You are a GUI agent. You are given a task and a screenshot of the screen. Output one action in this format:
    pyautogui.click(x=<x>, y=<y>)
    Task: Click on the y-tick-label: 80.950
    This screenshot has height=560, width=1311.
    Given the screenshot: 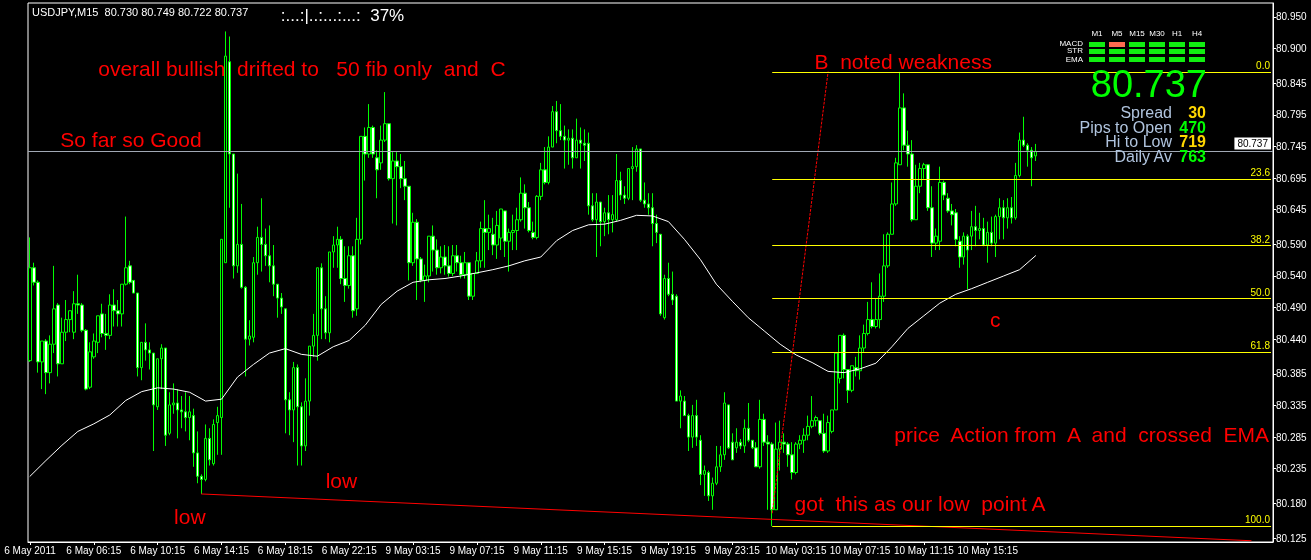 What is the action you would take?
    pyautogui.click(x=1292, y=17)
    